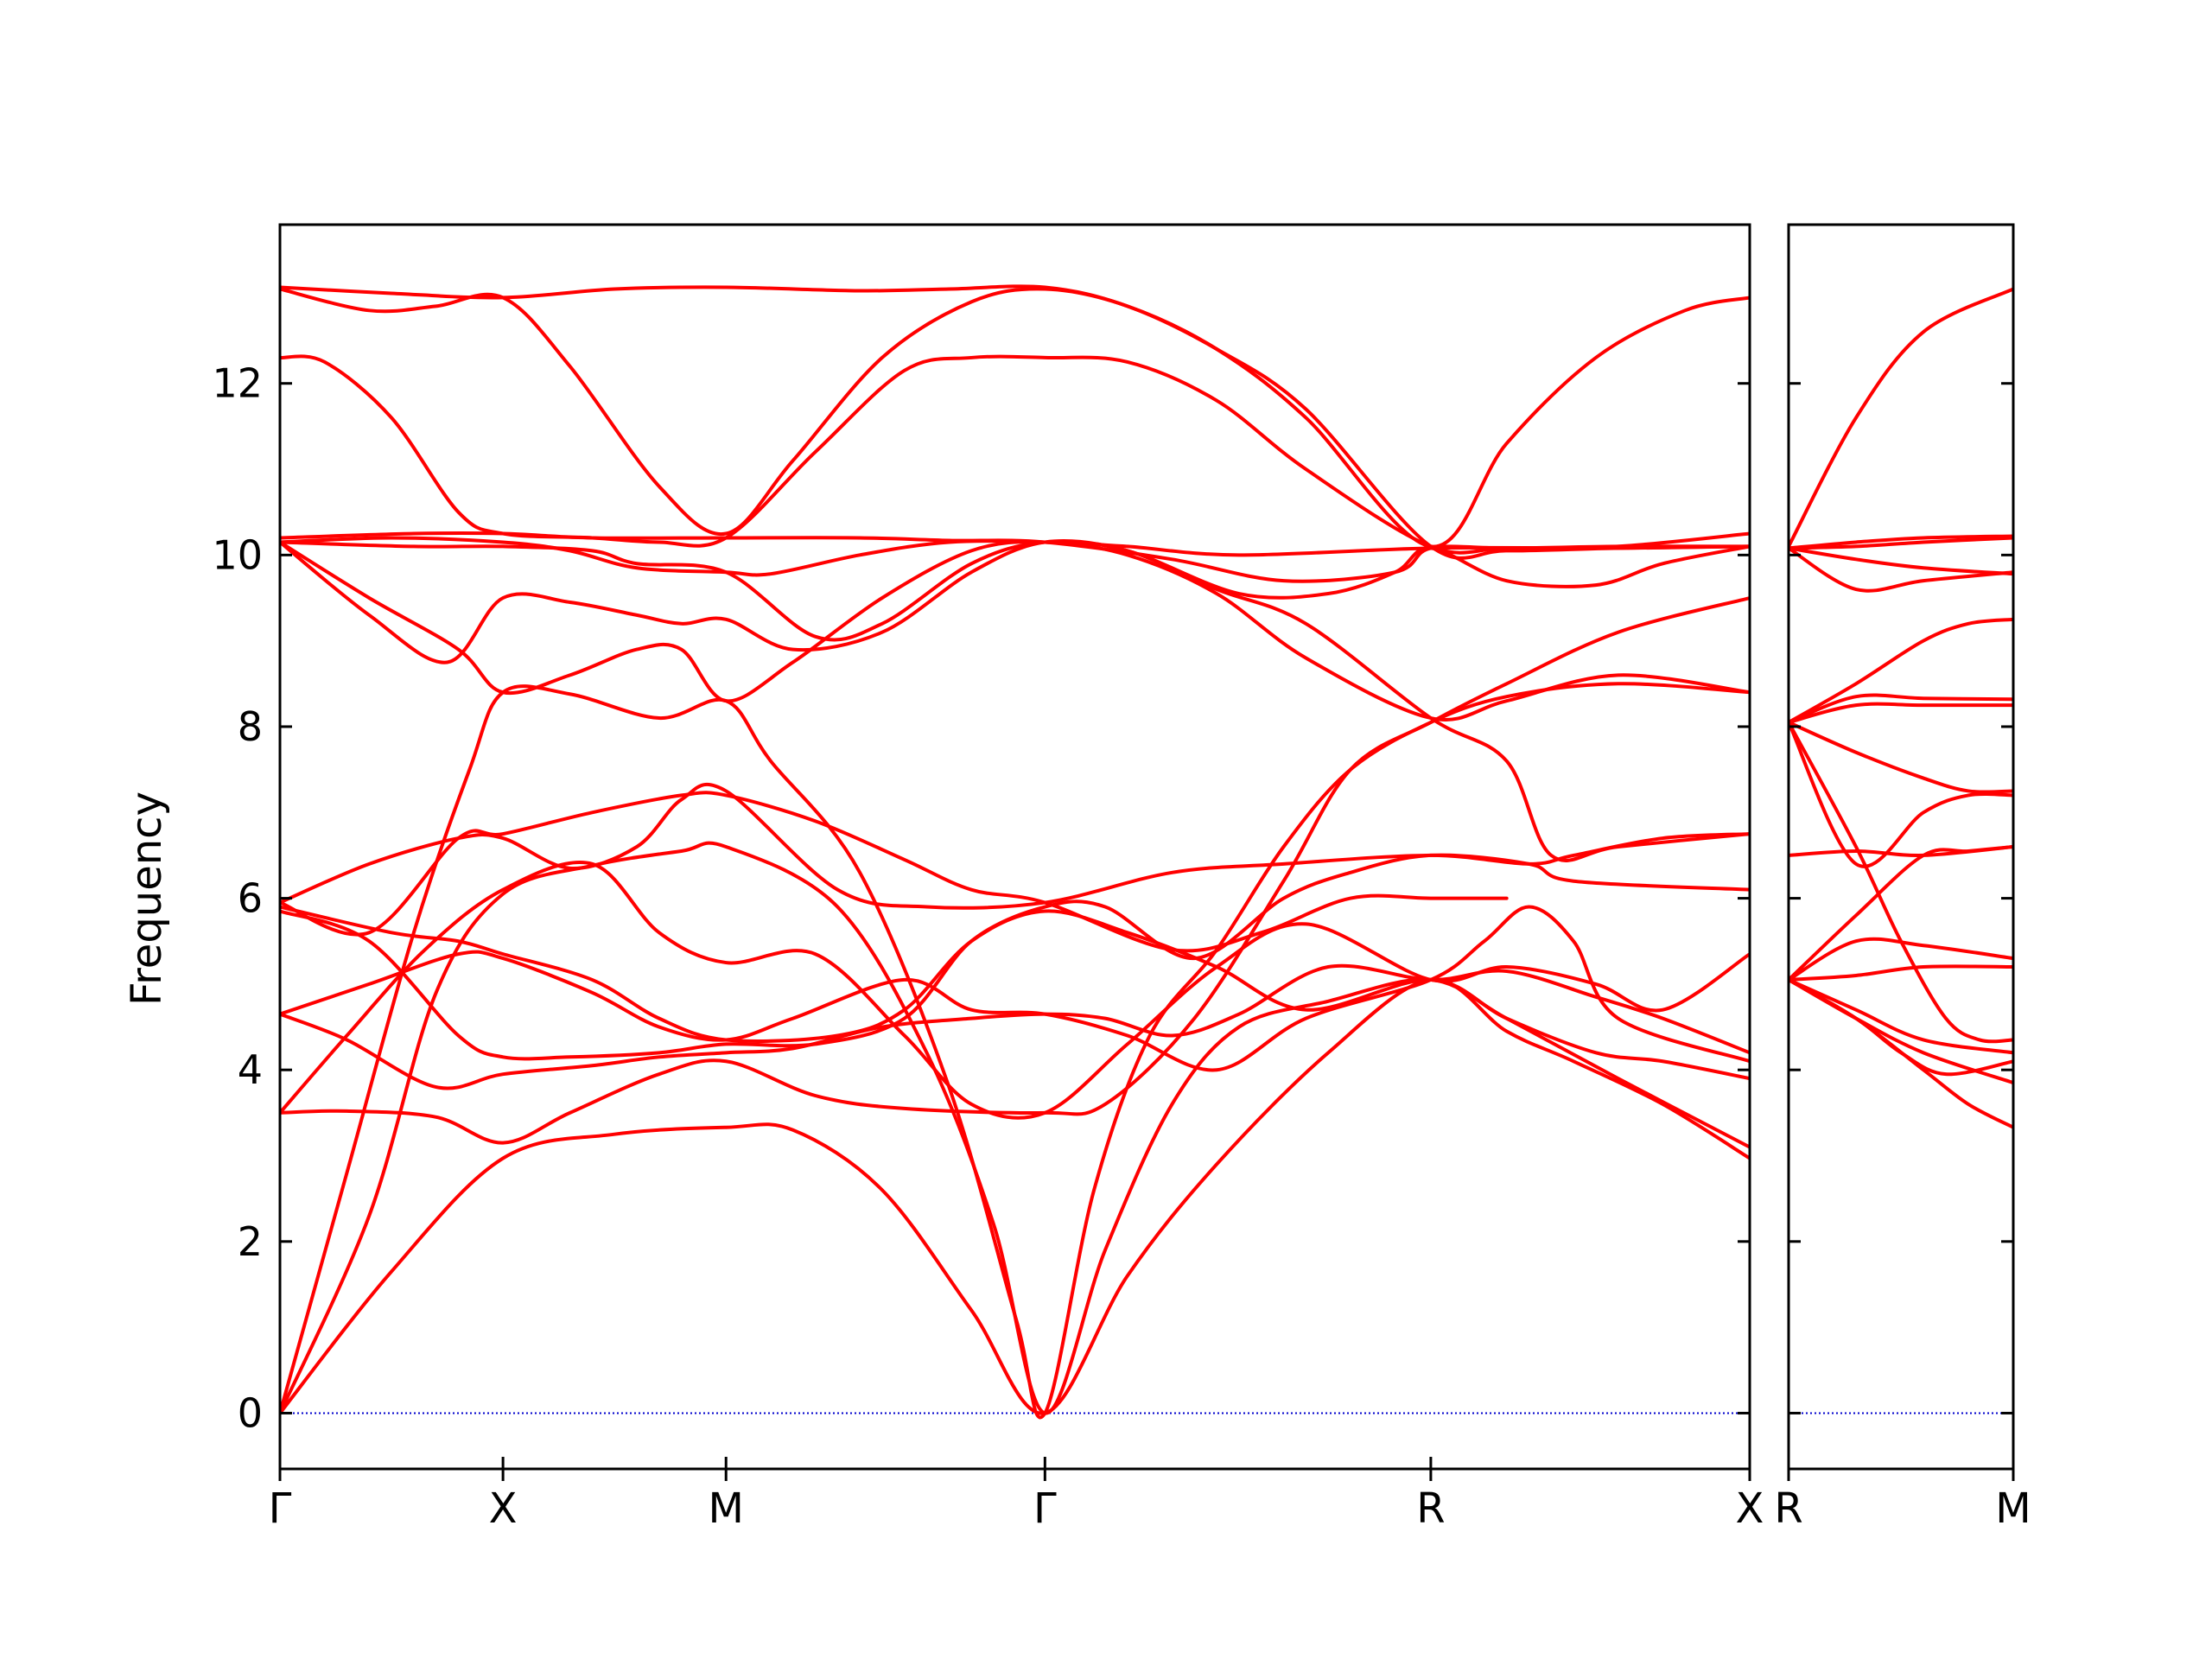 The width and height of the screenshot is (2212, 1659). Describe the element at coordinates (237, 383) in the screenshot. I see `ytick-label: 12` at that location.